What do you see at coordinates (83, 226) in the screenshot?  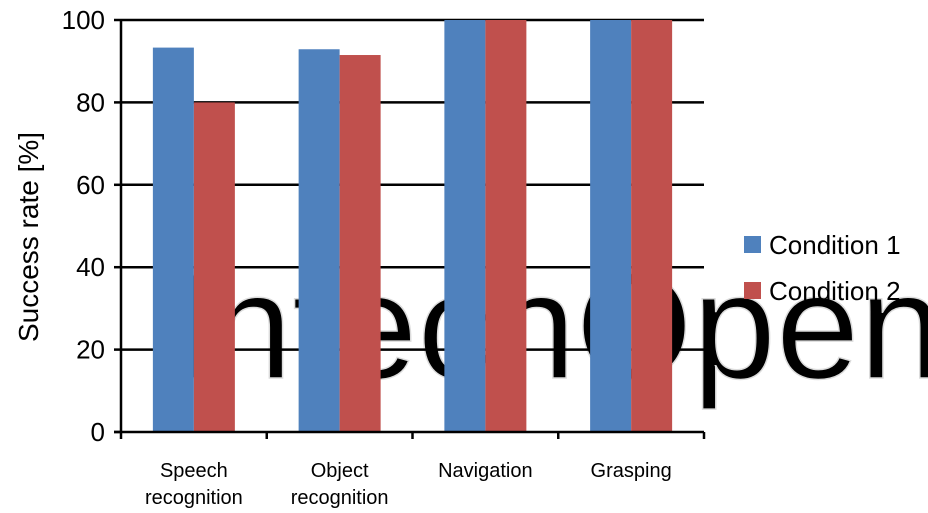 I see `y-tick-labels: 0 20 40 60 80 100` at bounding box center [83, 226].